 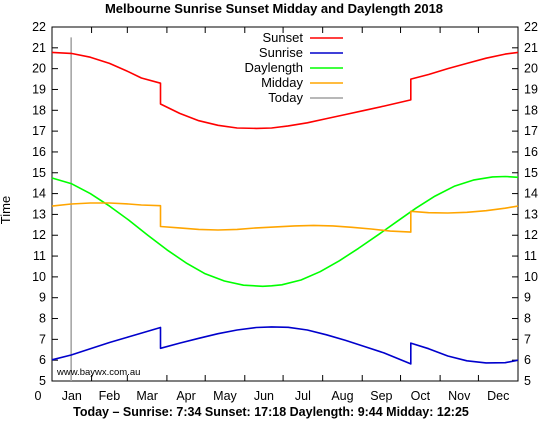 I want to click on legend-label-sunset: Sunset, so click(x=283, y=37).